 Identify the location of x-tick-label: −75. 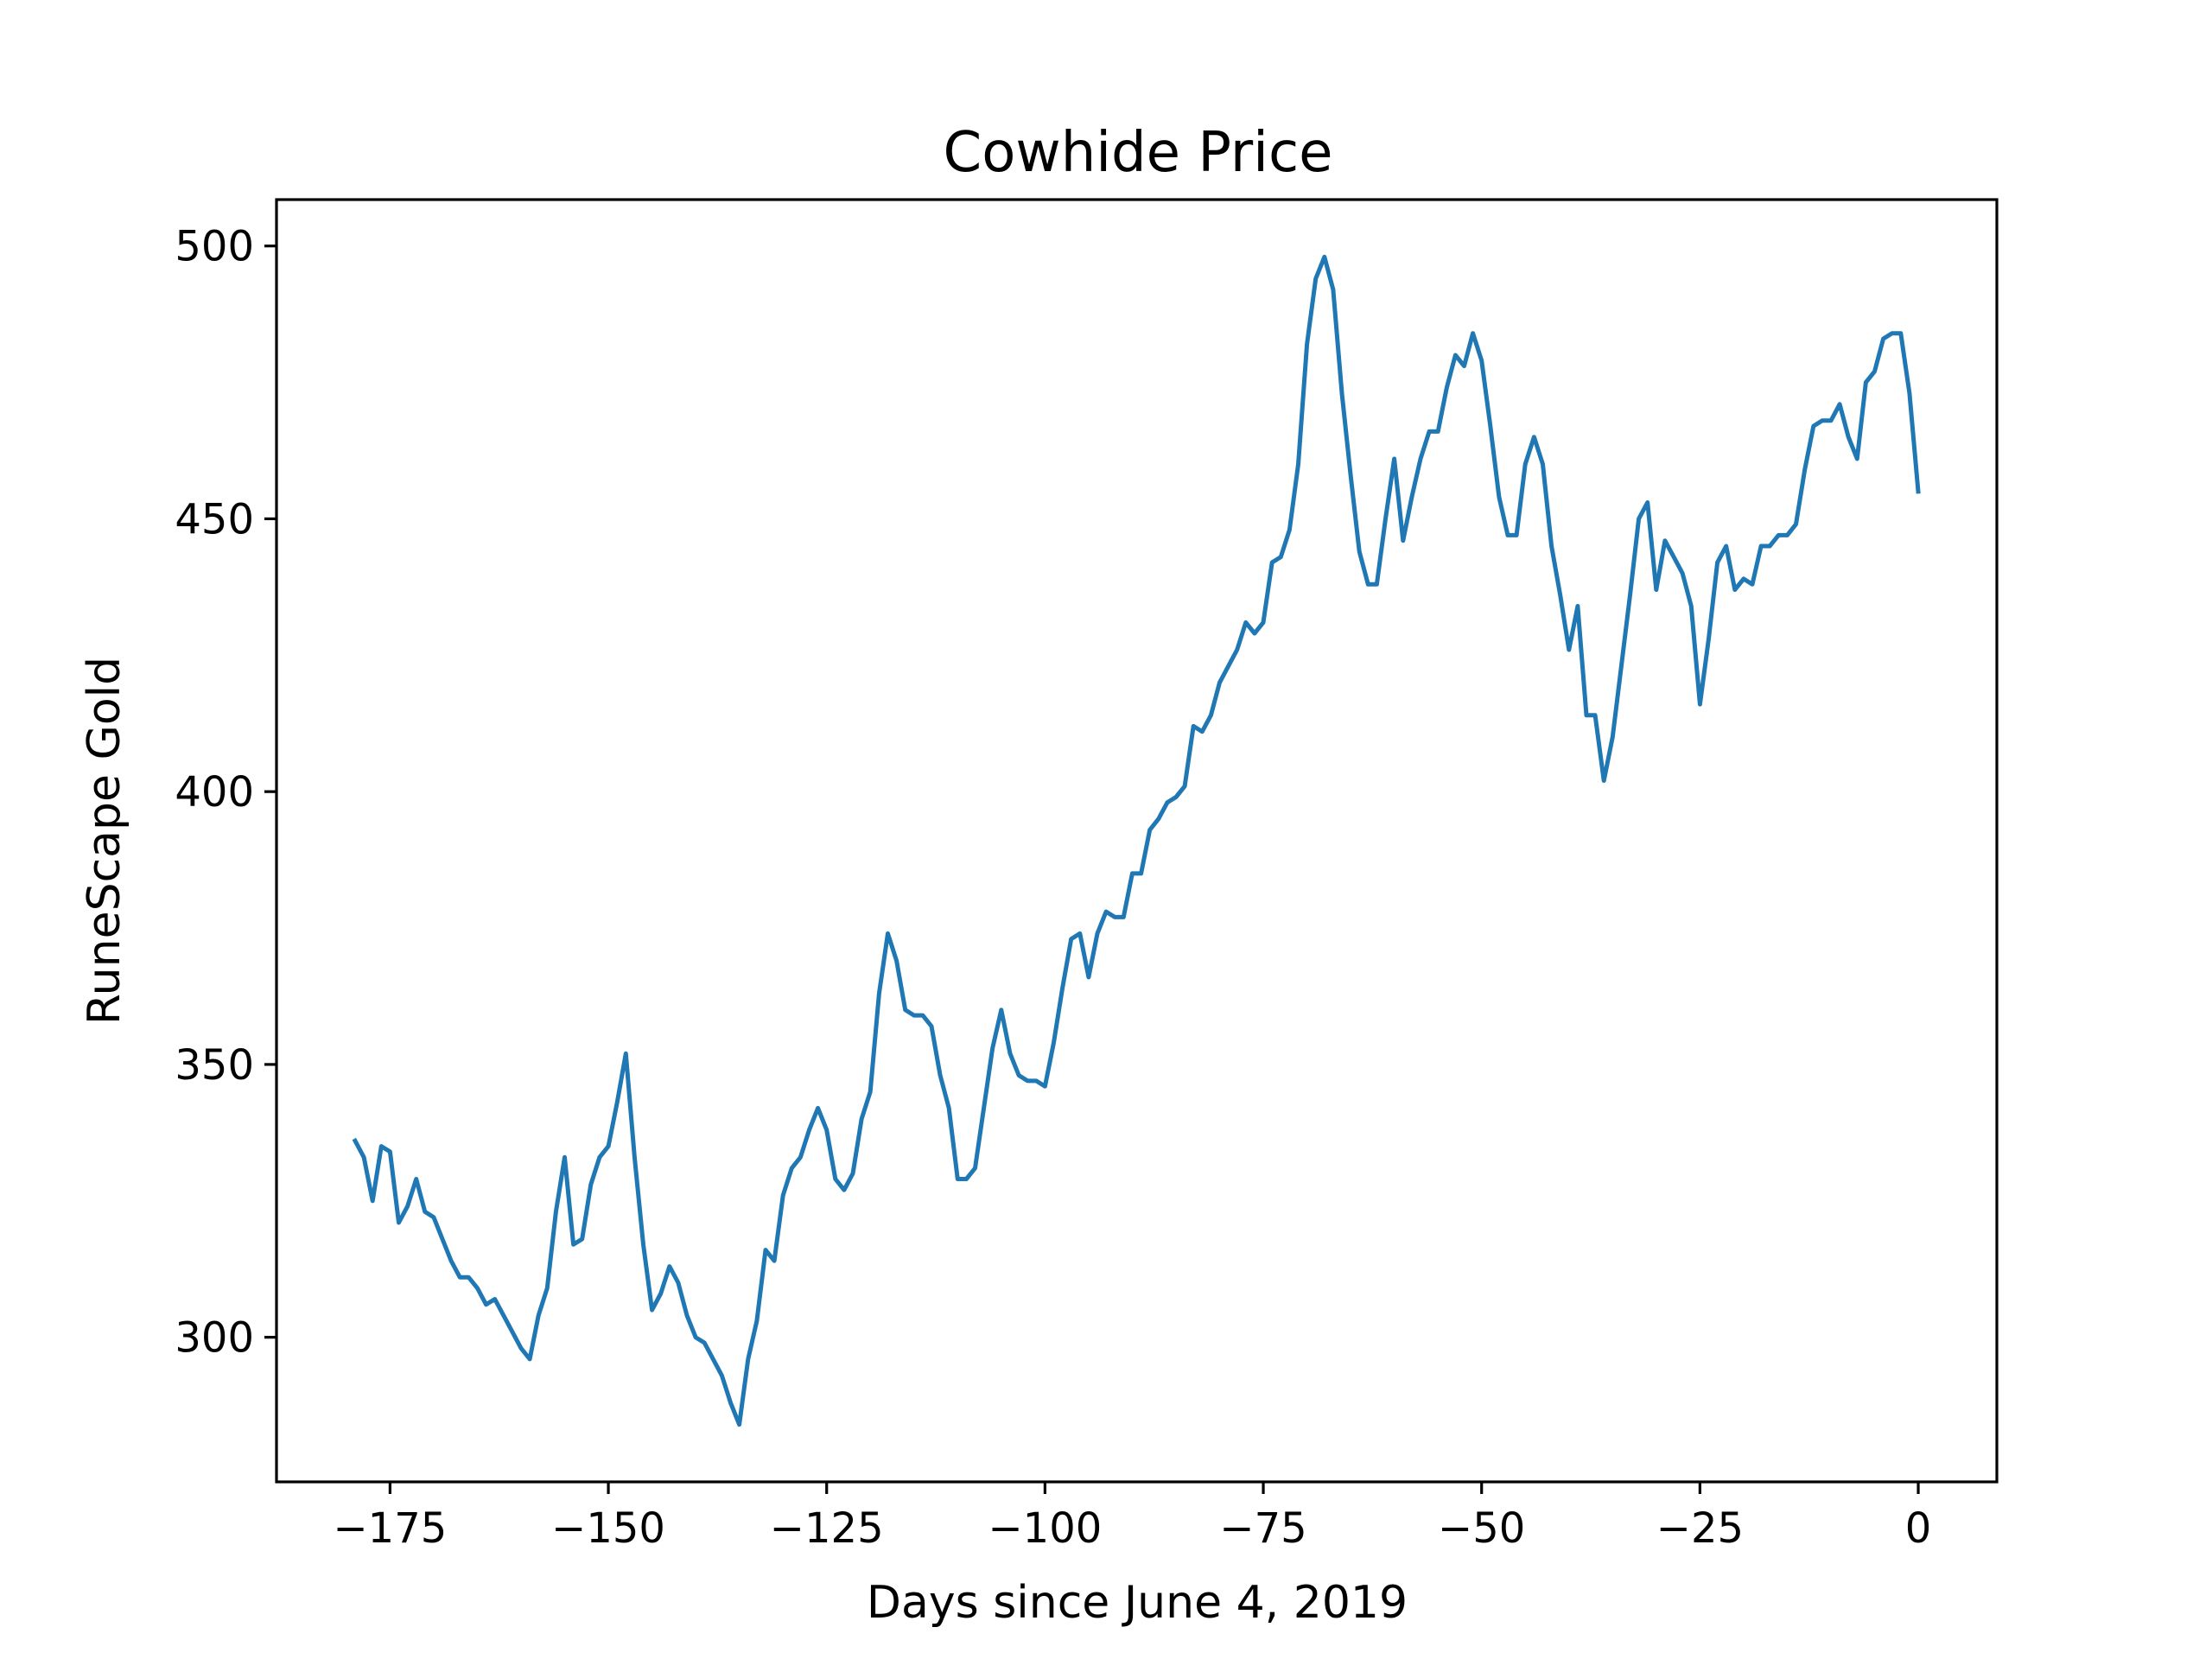
(1262, 1528).